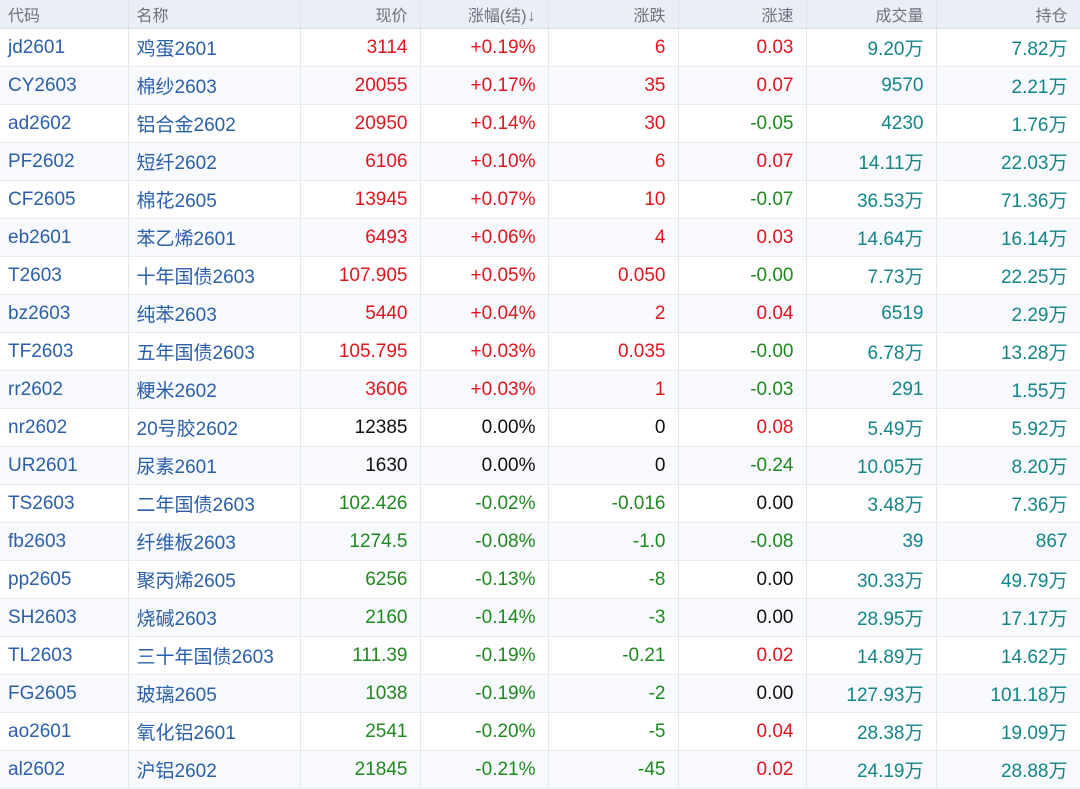 This screenshot has height=789, width=1080. Describe the element at coordinates (742, 541) in the screenshot. I see `cell-speed: -0.08` at that location.